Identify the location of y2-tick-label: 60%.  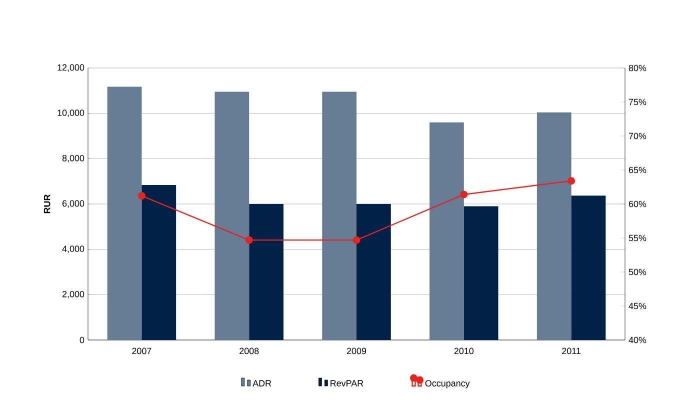
(637, 204).